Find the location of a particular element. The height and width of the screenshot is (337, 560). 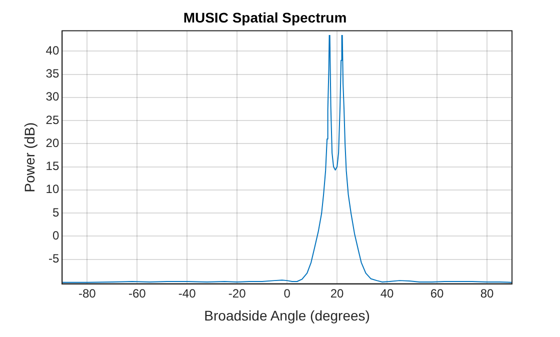

x-tick-label: 20 is located at coordinates (337, 293).